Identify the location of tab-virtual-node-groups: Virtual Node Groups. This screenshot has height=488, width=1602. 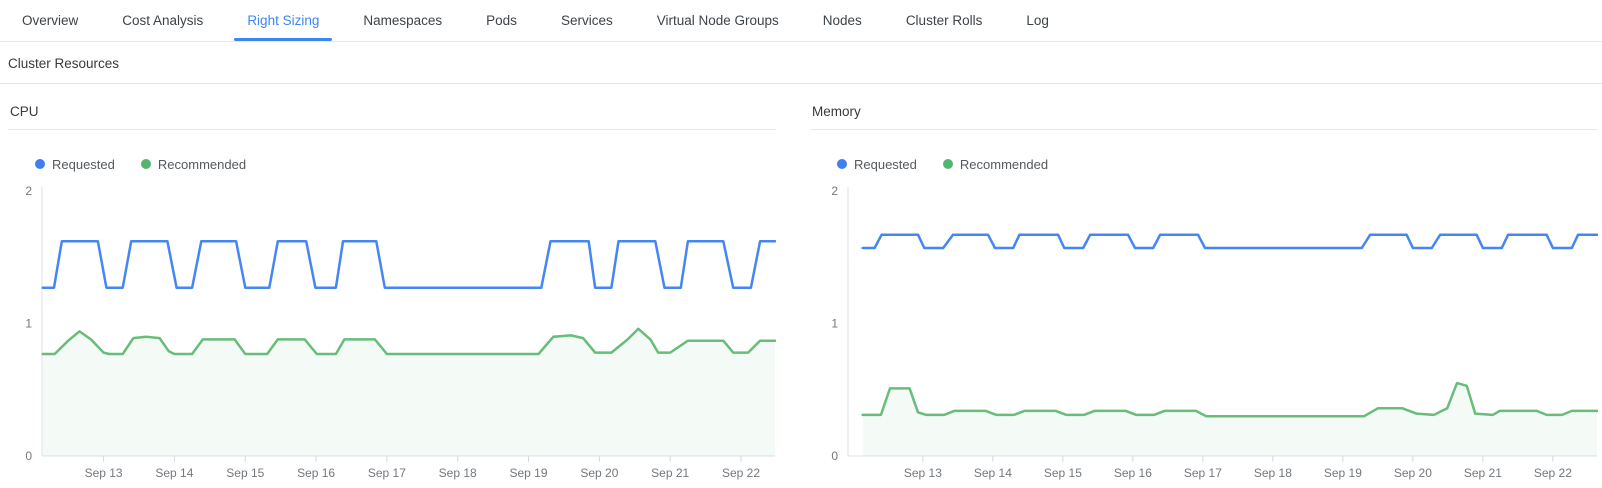
(717, 20).